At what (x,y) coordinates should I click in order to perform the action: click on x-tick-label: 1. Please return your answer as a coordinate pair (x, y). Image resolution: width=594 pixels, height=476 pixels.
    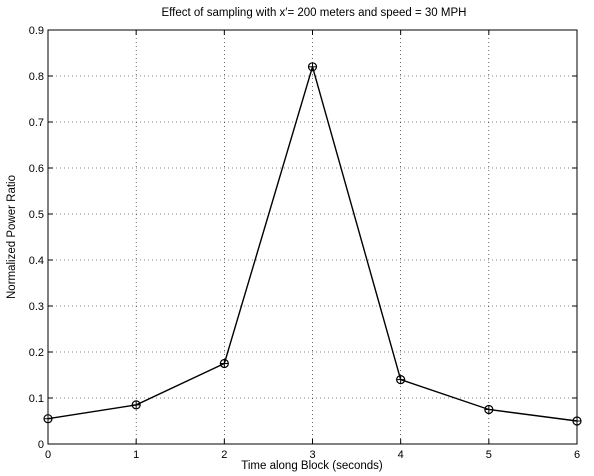
    Looking at the image, I should click on (136, 455).